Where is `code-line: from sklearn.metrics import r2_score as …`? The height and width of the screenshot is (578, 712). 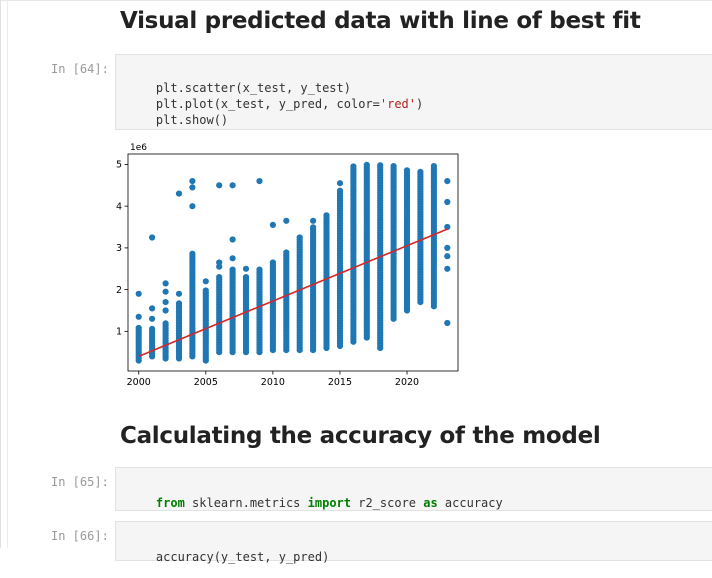 code-line: from sklearn.metrics import r2_score as … is located at coordinates (315, 503).